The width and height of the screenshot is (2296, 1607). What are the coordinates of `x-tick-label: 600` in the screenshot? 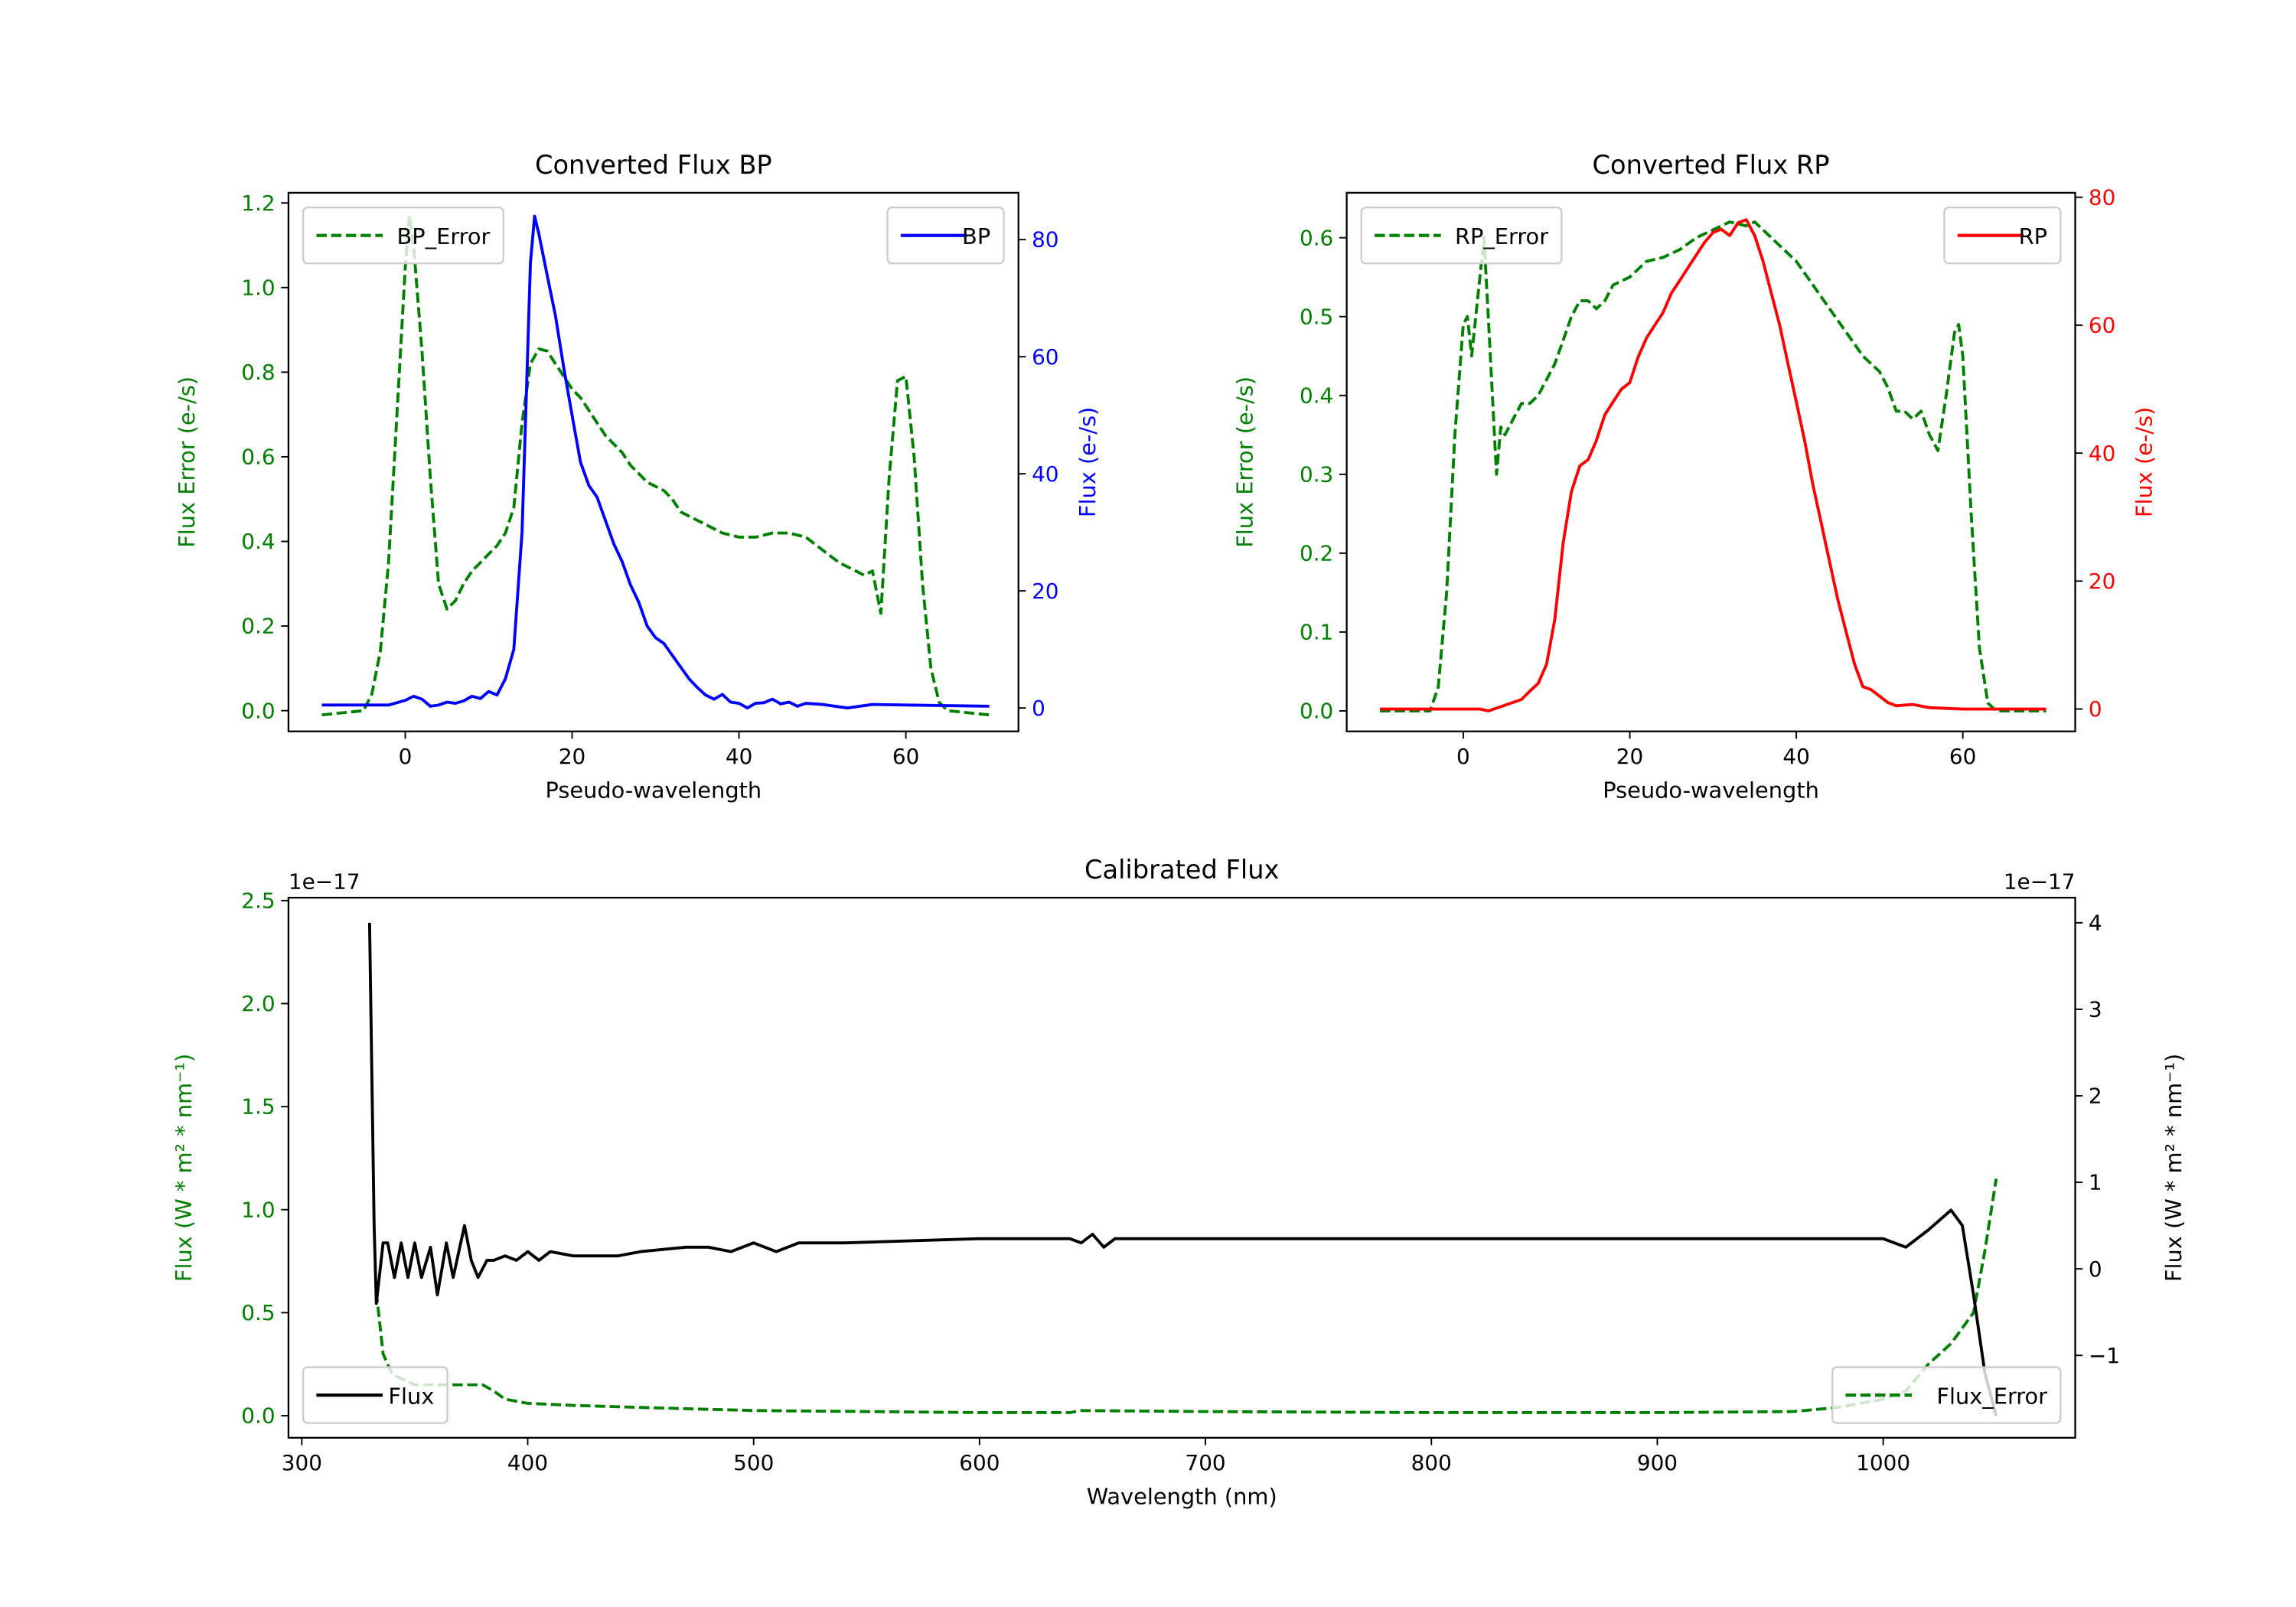 It's located at (979, 1462).